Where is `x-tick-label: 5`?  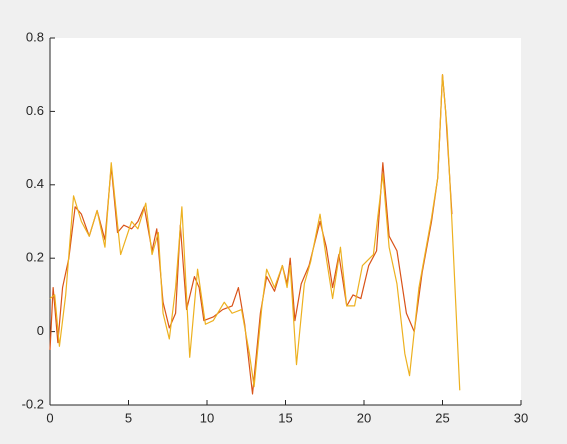 x-tick-label: 5 is located at coordinates (128, 417).